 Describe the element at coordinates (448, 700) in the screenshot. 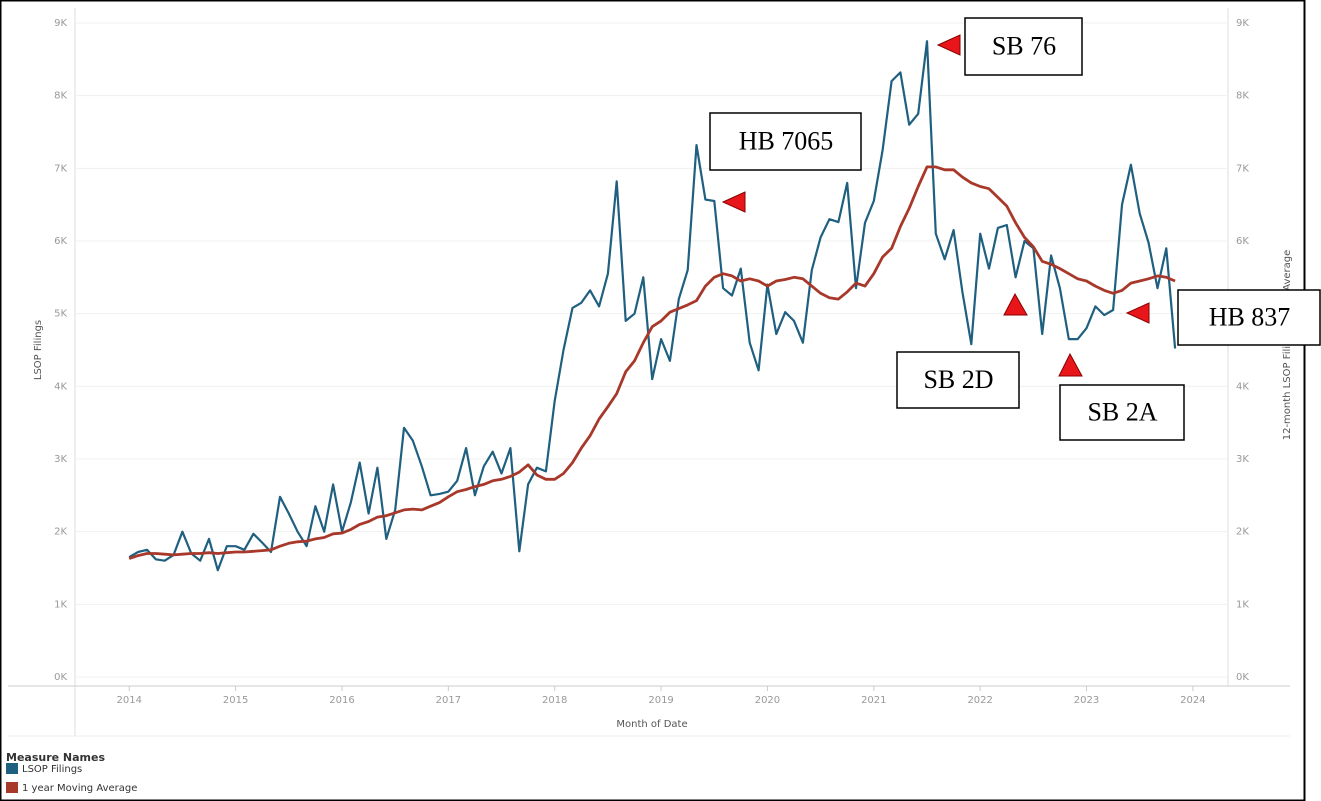

I see `x-tick-label: 2017` at that location.